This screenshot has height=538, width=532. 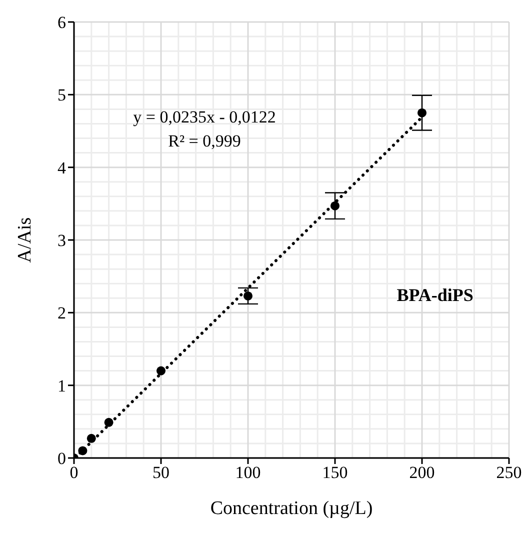 What do you see at coordinates (161, 472) in the screenshot?
I see `x-tick-label: 50` at bounding box center [161, 472].